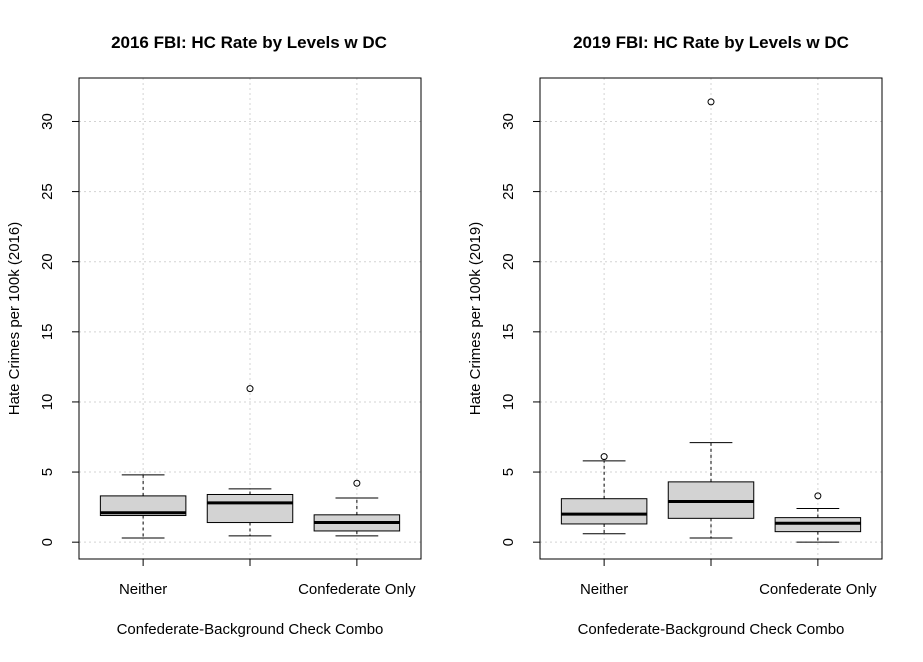 Image resolution: width=923 pixels, height=662 pixels. I want to click on y-axis-label: Hate Crimes per 100k (2019), so click(475, 318).